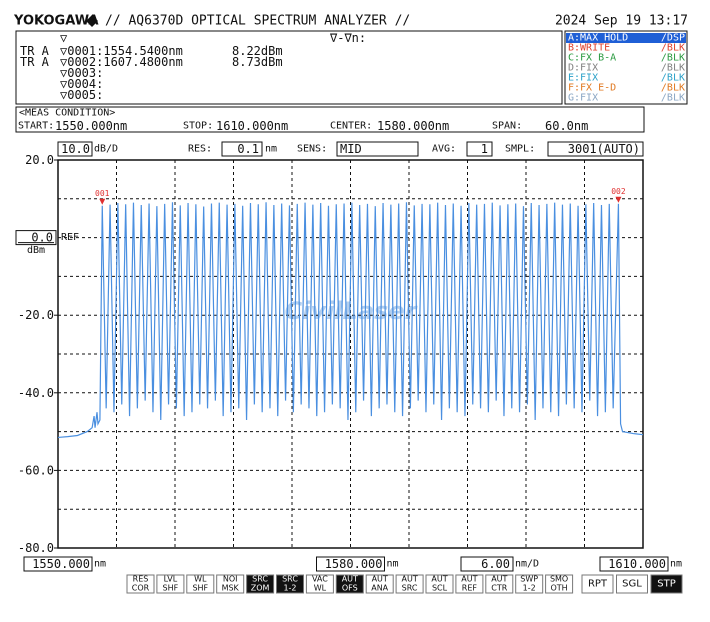 This screenshot has height=622, width=710. Describe the element at coordinates (257, 62) in the screenshot. I see `marker-level: 8.73dBm` at that location.